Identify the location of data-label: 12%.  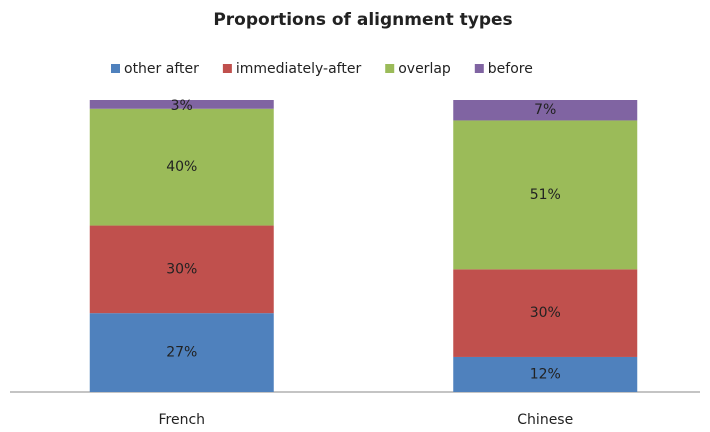
(545, 374).